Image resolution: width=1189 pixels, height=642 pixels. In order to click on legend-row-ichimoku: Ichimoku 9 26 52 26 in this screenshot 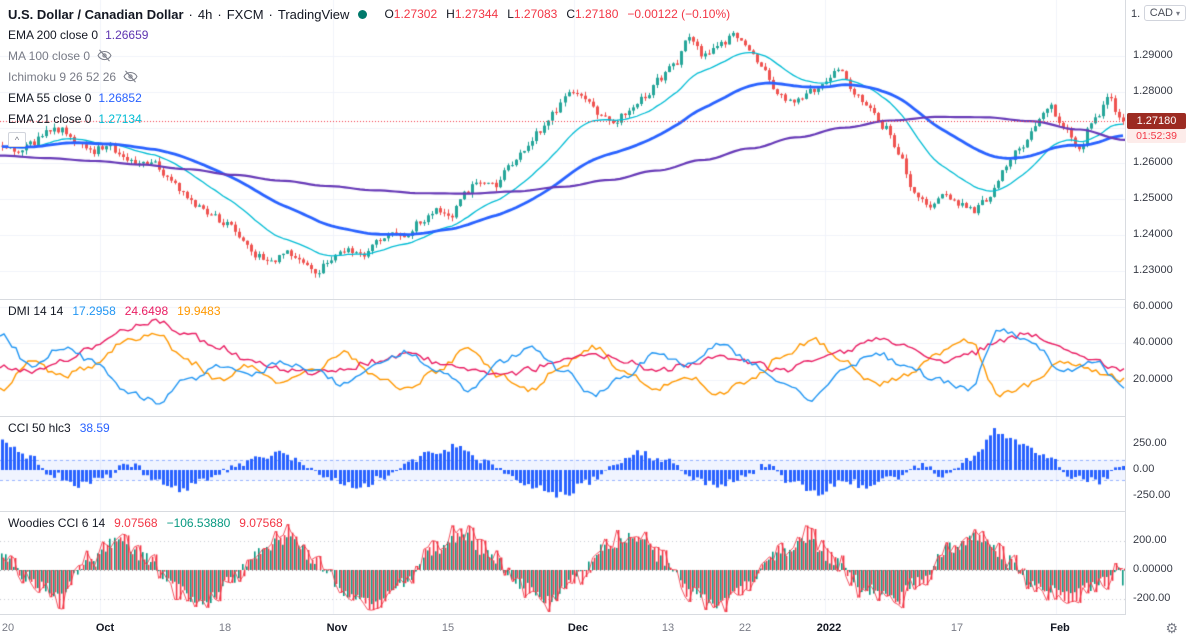, I will do `click(369, 76)`.